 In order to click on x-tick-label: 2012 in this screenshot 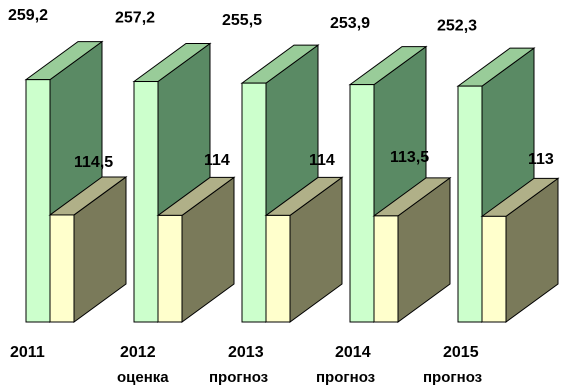, I will do `click(138, 352)`.